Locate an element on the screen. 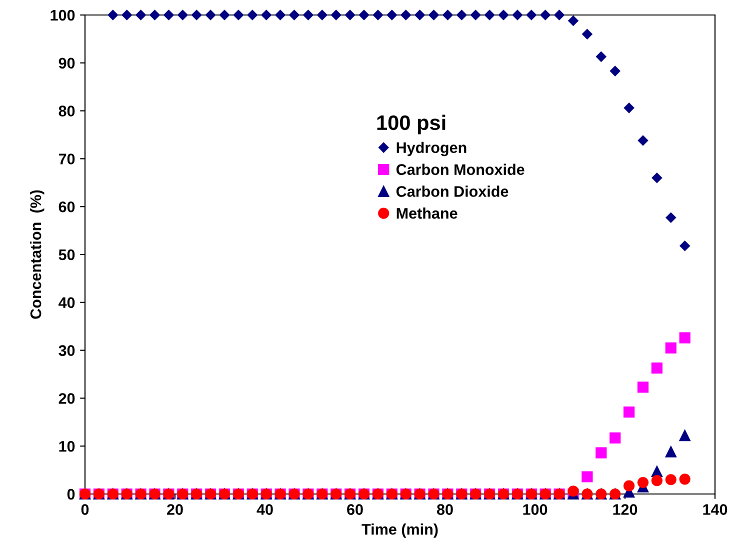  y-tick-label: 60 is located at coordinates (66, 206).